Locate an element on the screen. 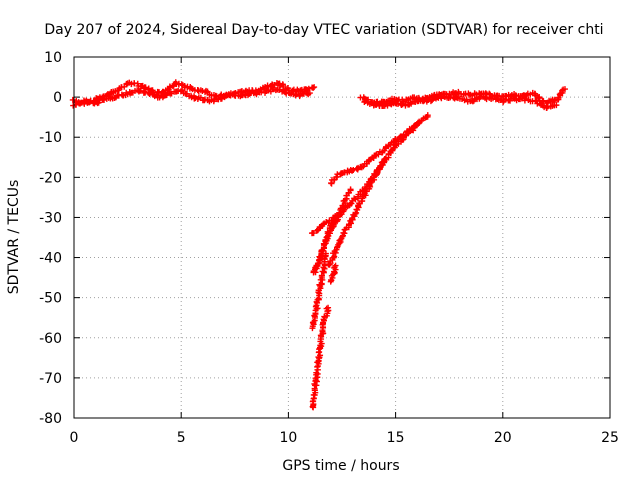  y-tick-label: -70 is located at coordinates (50, 379).